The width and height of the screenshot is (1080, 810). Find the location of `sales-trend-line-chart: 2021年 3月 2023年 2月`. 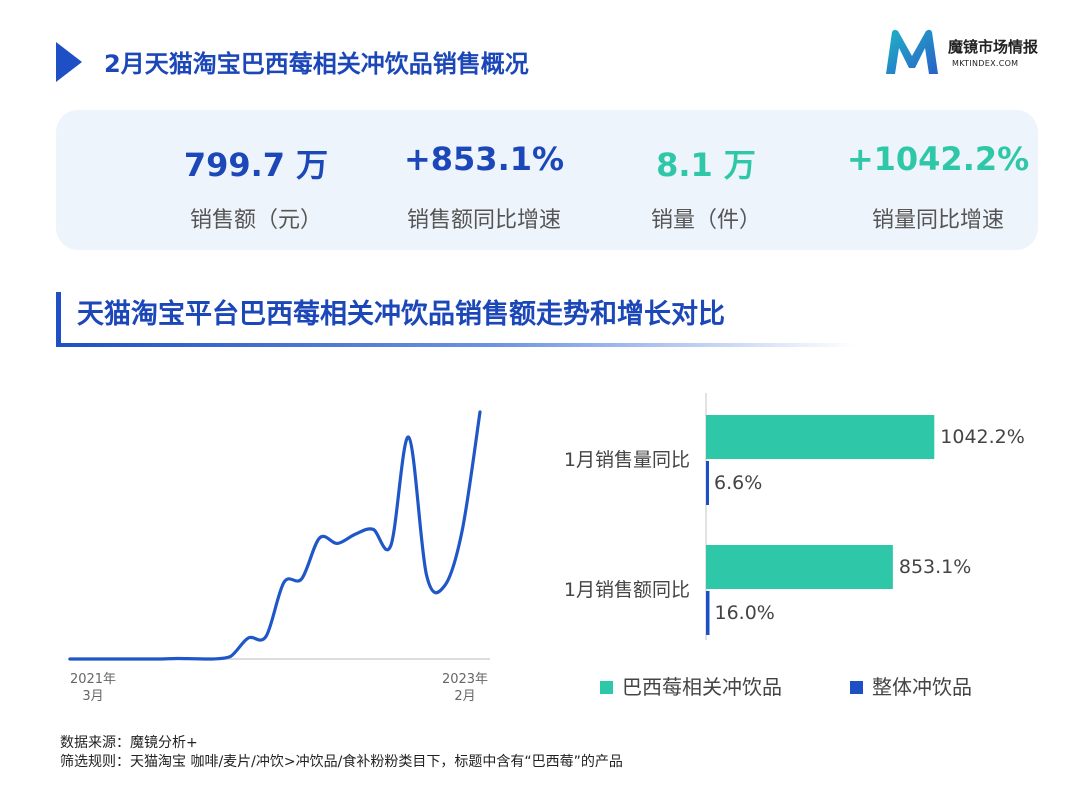

sales-trend-line-chart: 2021年 3月 2023年 2月 is located at coordinates (279, 557).